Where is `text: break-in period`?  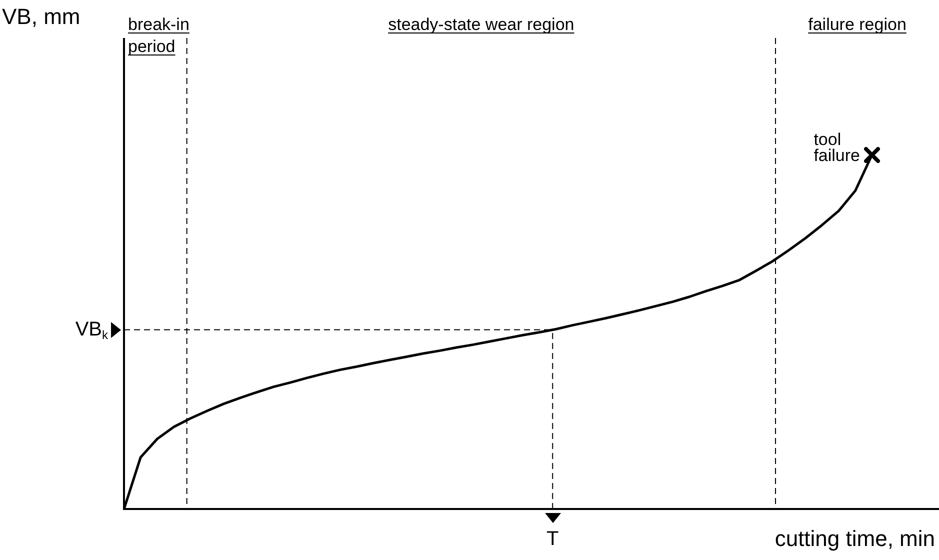 text: break-in period is located at coordinates (159, 35).